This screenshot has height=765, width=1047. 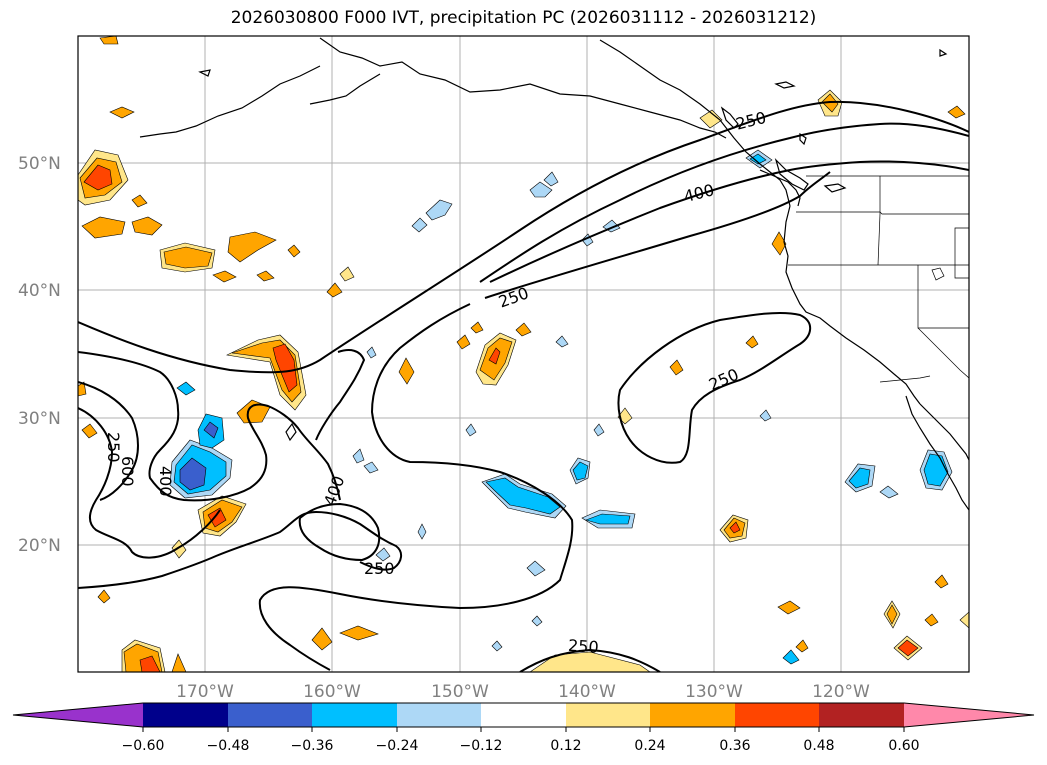 I want to click on south-alaska-coast, so click(x=345, y=89).